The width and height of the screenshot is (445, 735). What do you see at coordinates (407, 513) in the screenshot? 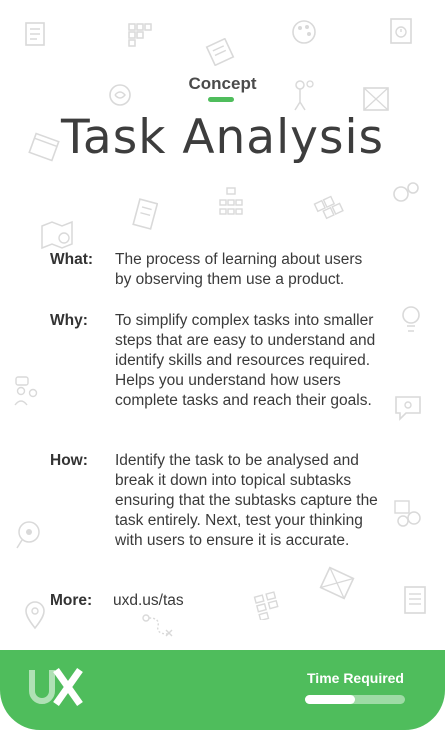
I see `user-group-icon` at bounding box center [407, 513].